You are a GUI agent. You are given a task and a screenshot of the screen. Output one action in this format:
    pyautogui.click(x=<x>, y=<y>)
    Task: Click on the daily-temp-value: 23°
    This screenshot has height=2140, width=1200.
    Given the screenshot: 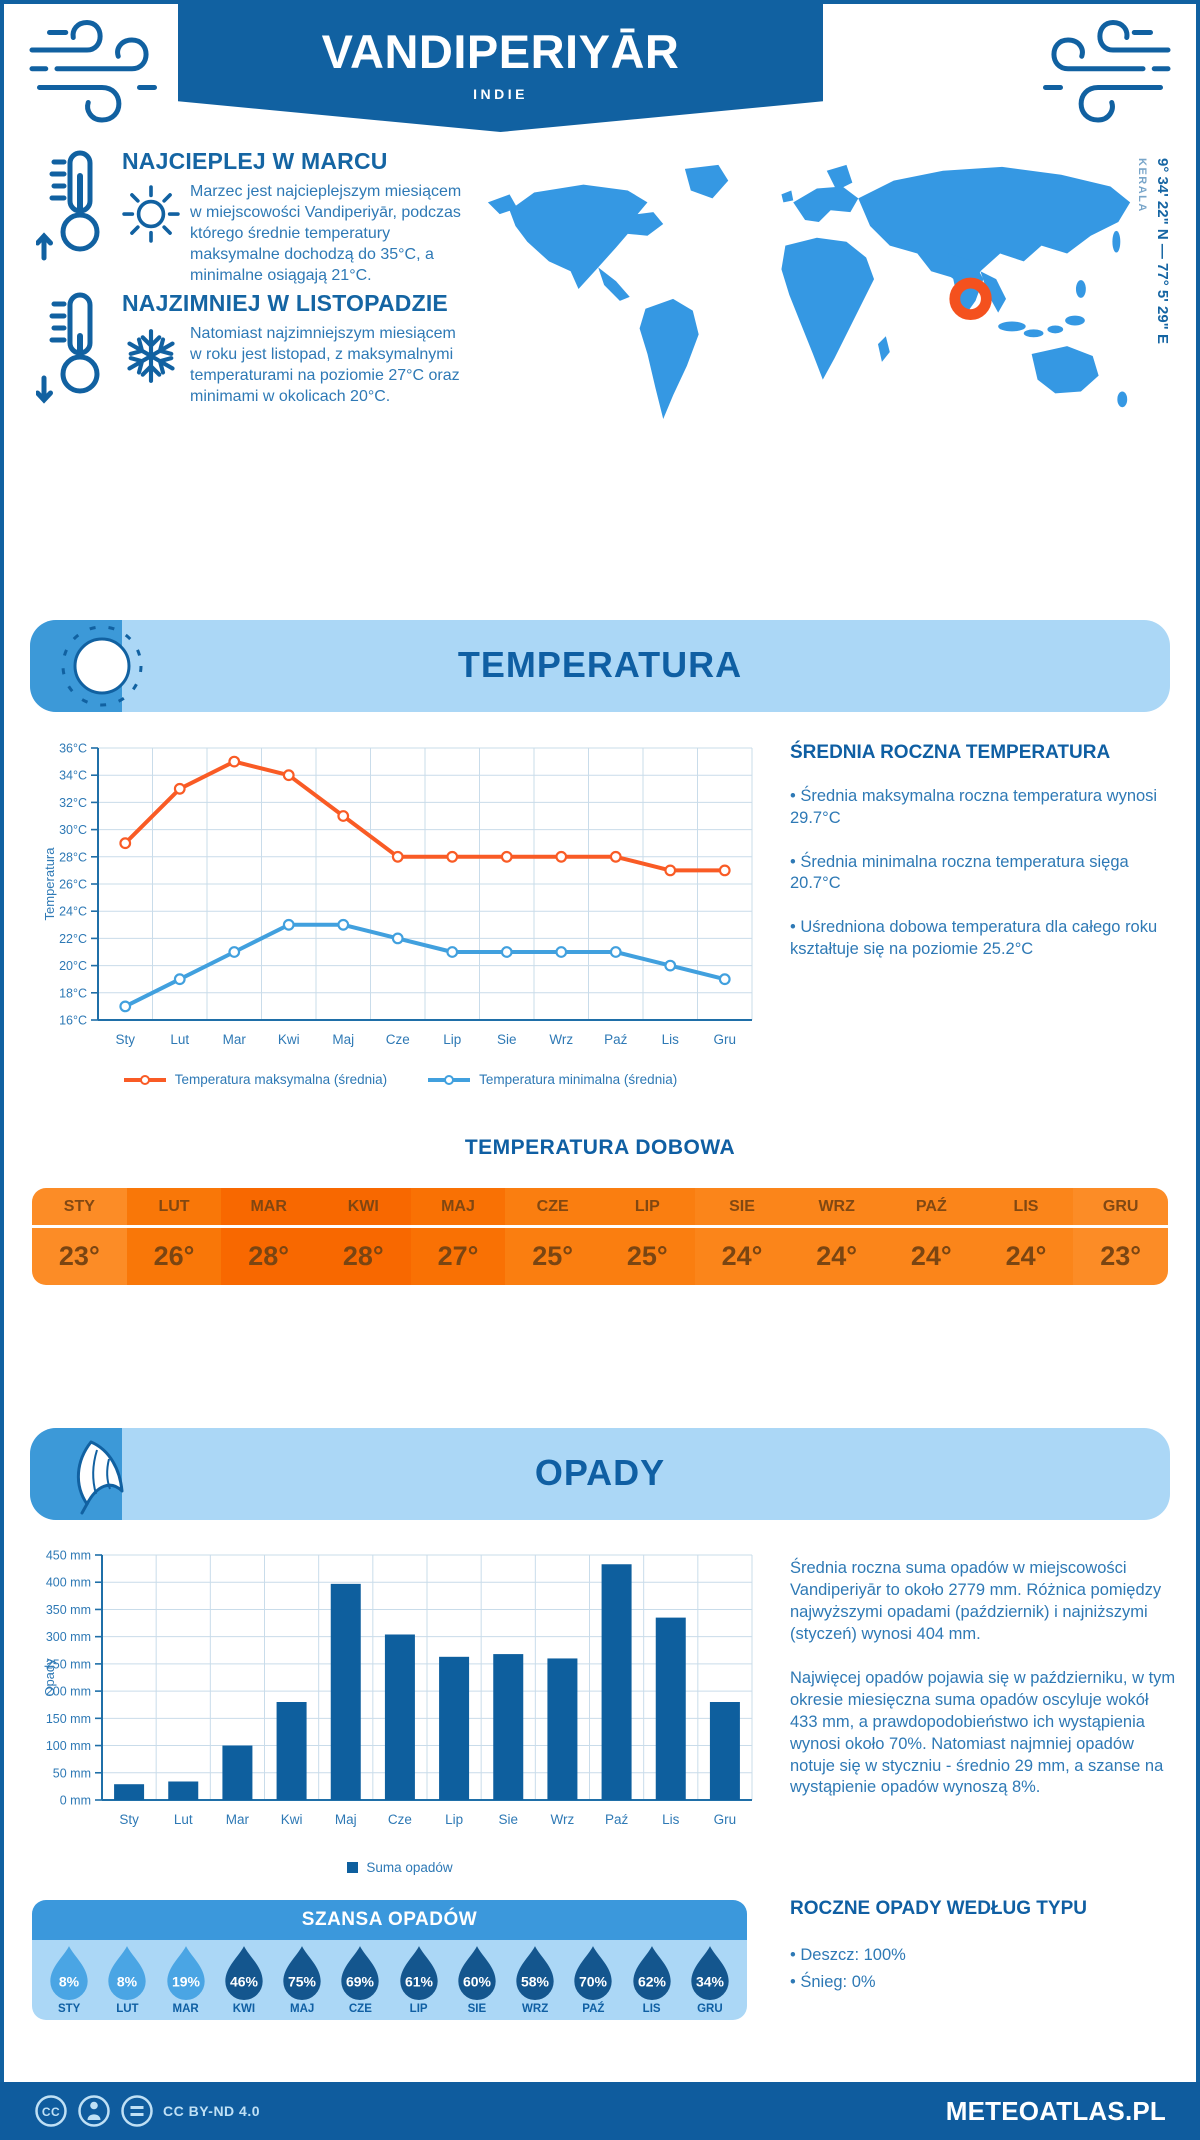 What is the action you would take?
    pyautogui.click(x=79, y=1256)
    